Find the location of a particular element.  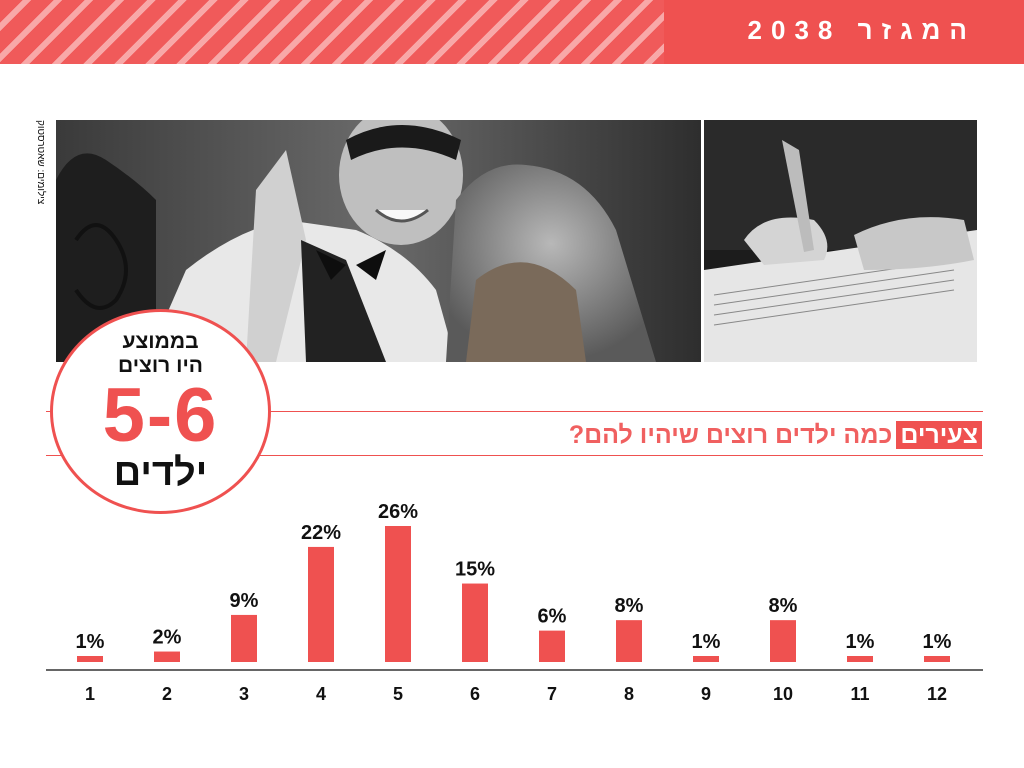

question-text: כמה ילדים רוצים שיהיו להם? is located at coordinates (730, 435).